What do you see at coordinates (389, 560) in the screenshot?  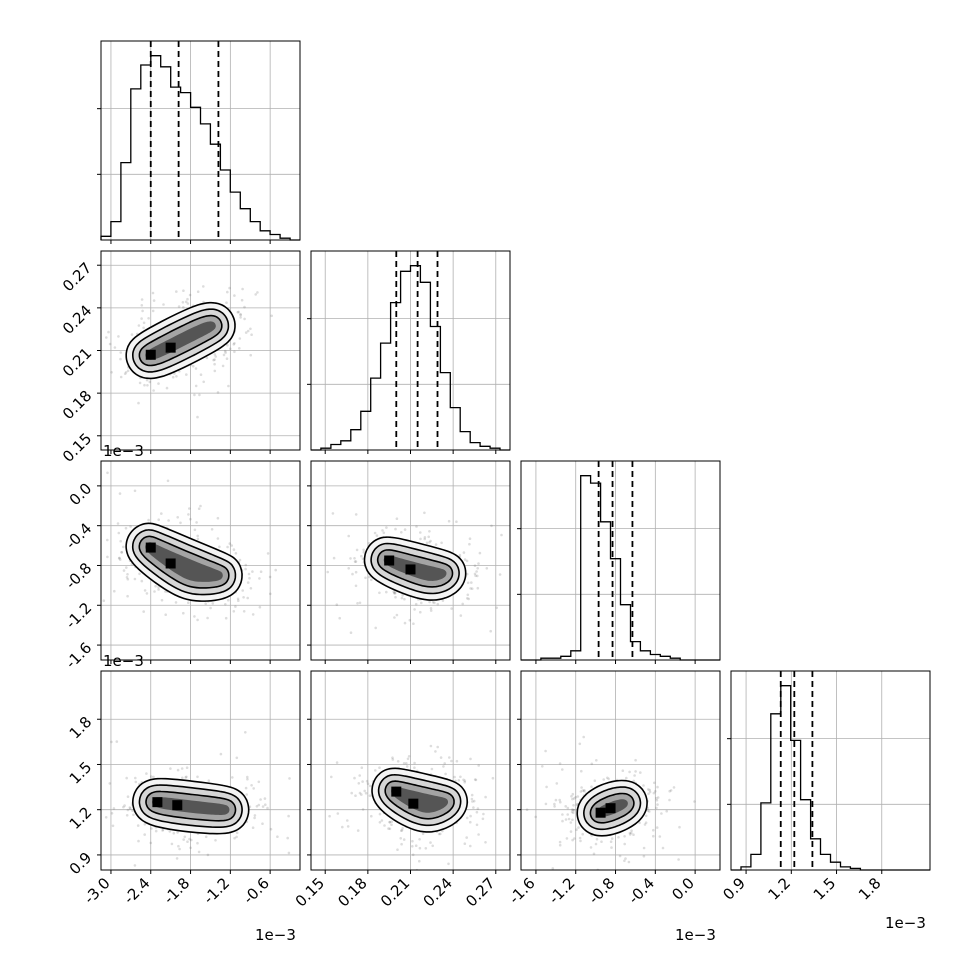 I see `density-peak` at bounding box center [389, 560].